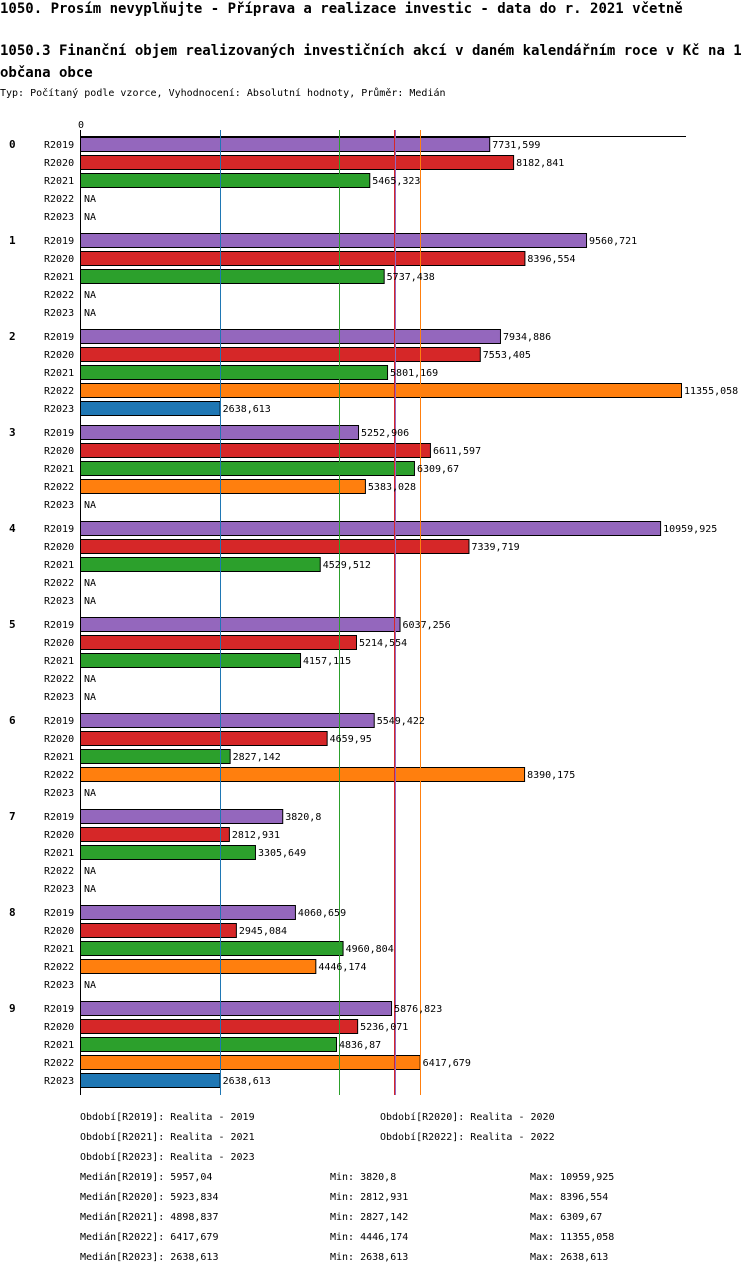 Image resolution: width=750 pixels, height=1276 pixels. Describe the element at coordinates (347, 565) in the screenshot. I see `data-label: 4529,512` at that location.